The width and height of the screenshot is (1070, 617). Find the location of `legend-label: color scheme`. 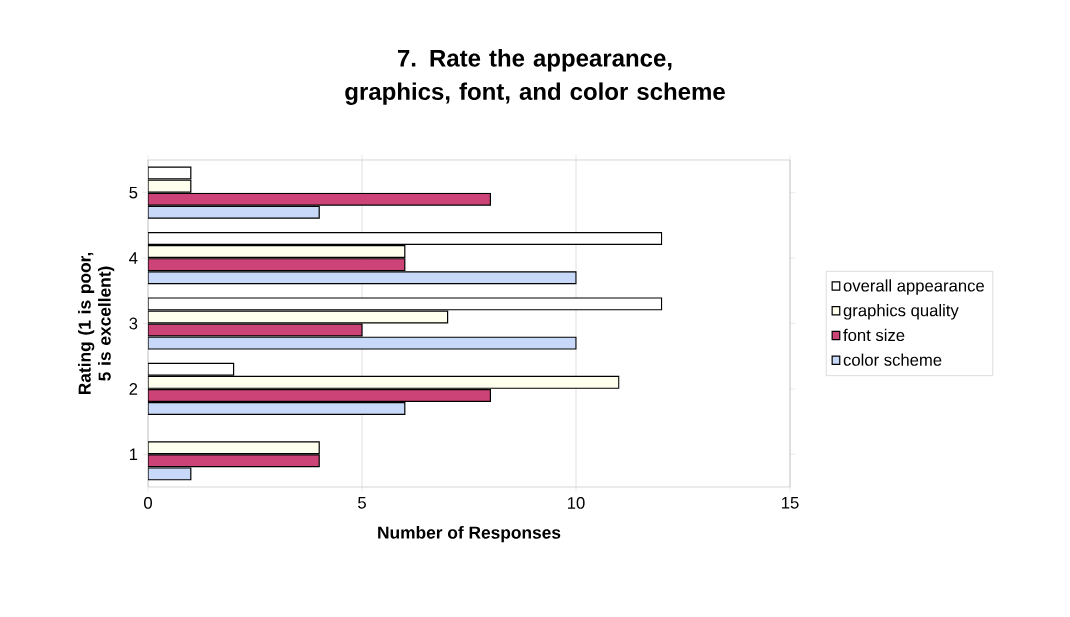

legend-label: color scheme is located at coordinates (892, 359).